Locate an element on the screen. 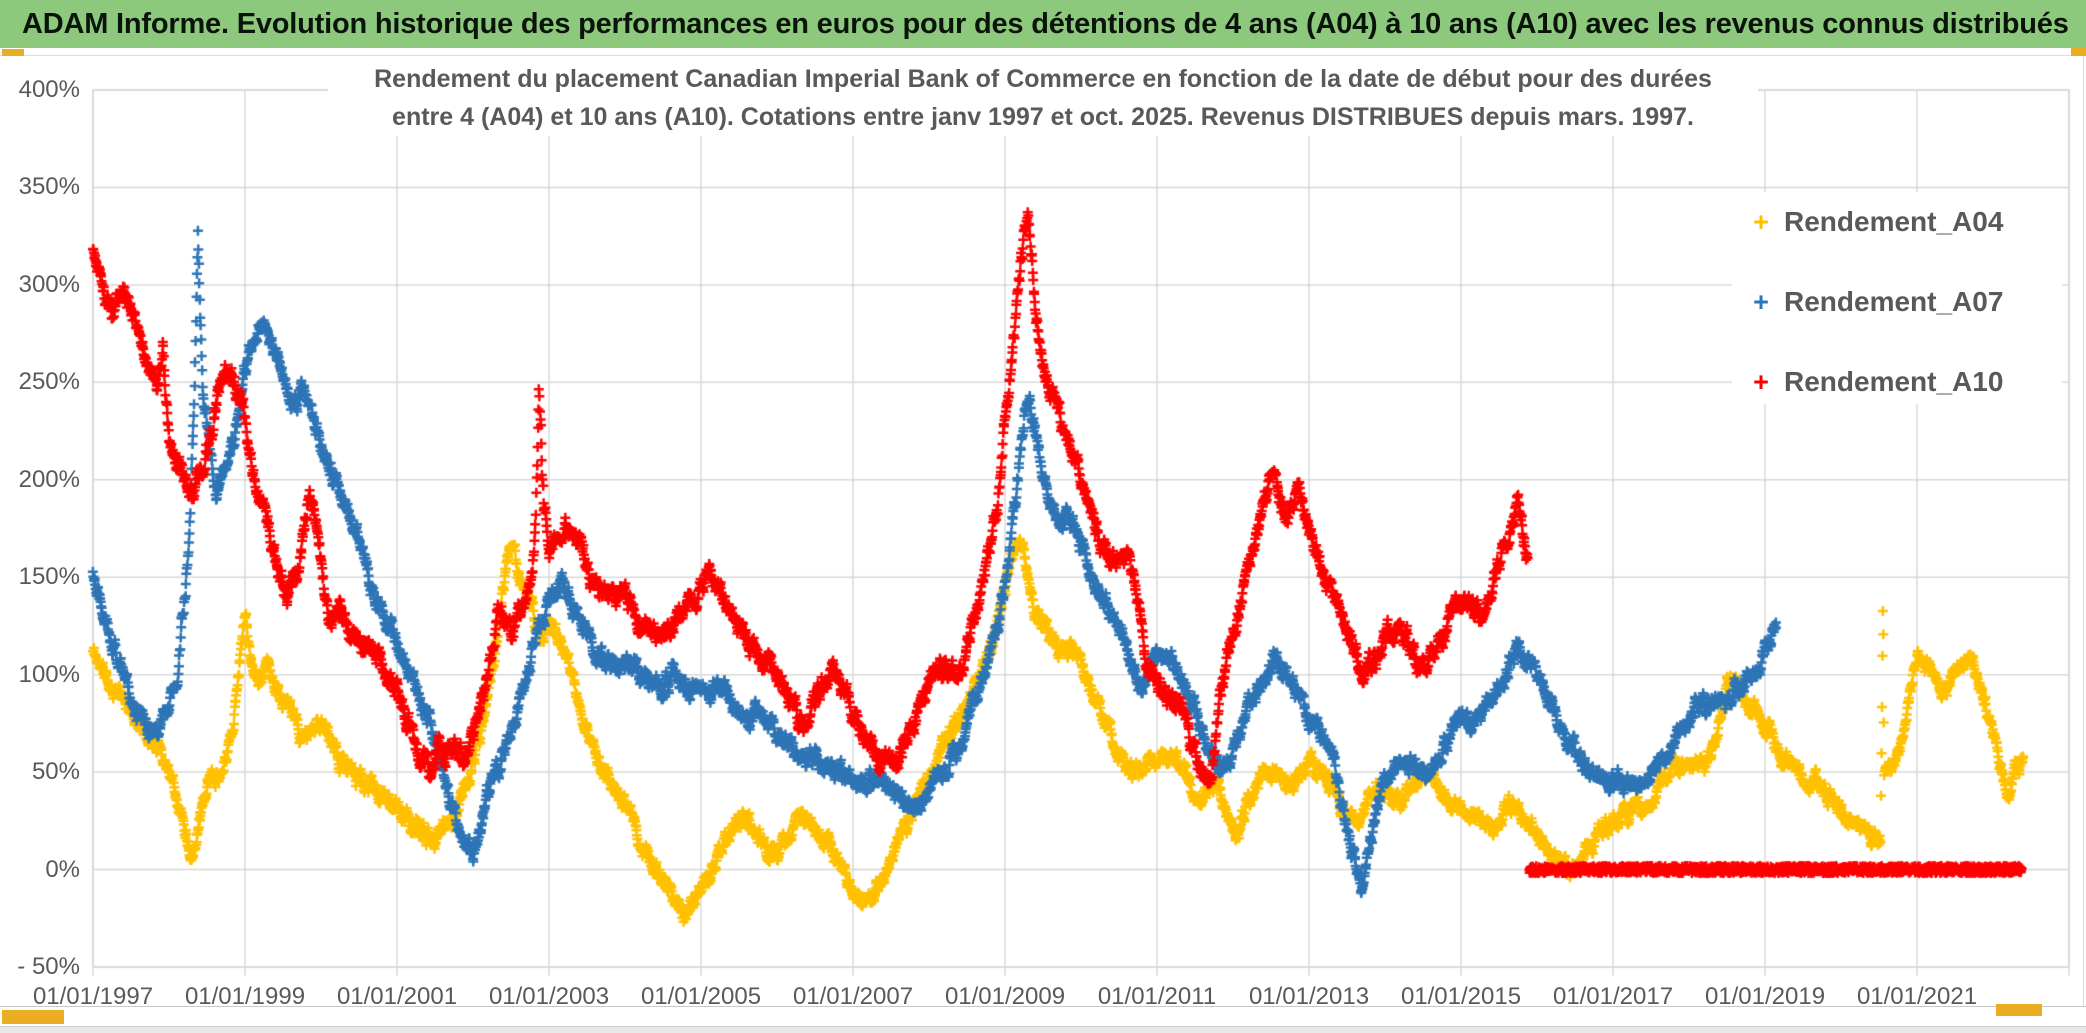  sheet-corner-mark-top-right is located at coordinates (2078, 52).